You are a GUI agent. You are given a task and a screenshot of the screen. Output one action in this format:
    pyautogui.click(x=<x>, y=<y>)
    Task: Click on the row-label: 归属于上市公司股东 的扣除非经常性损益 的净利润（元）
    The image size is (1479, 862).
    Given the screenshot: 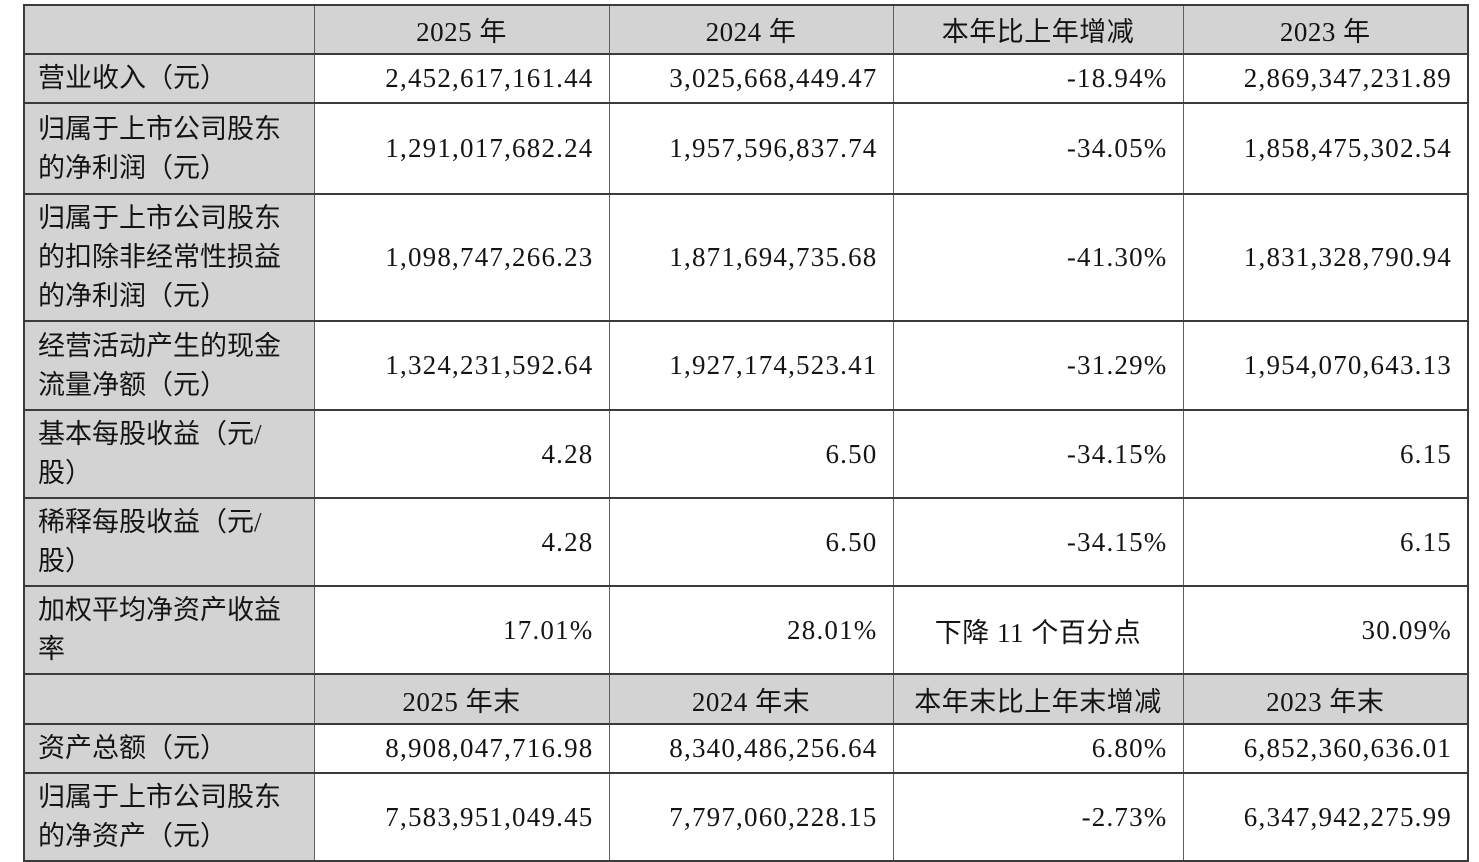 What is the action you would take?
    pyautogui.click(x=169, y=257)
    